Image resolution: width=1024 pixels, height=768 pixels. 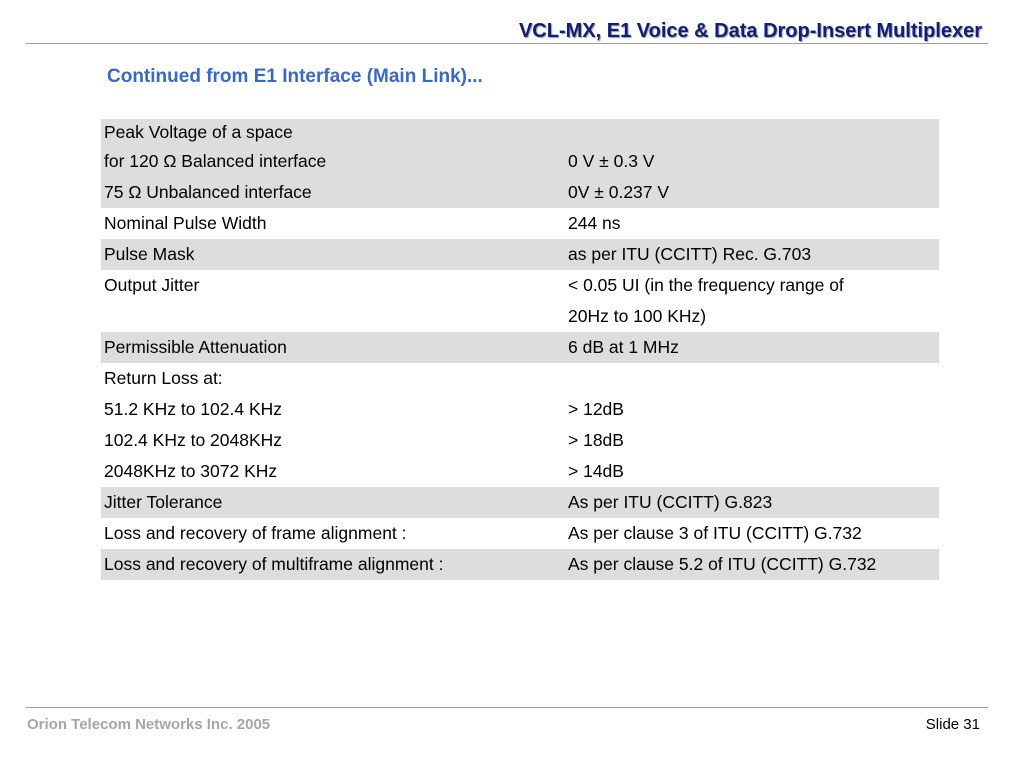 I want to click on spec-label: Pulse Mask, so click(x=149, y=254).